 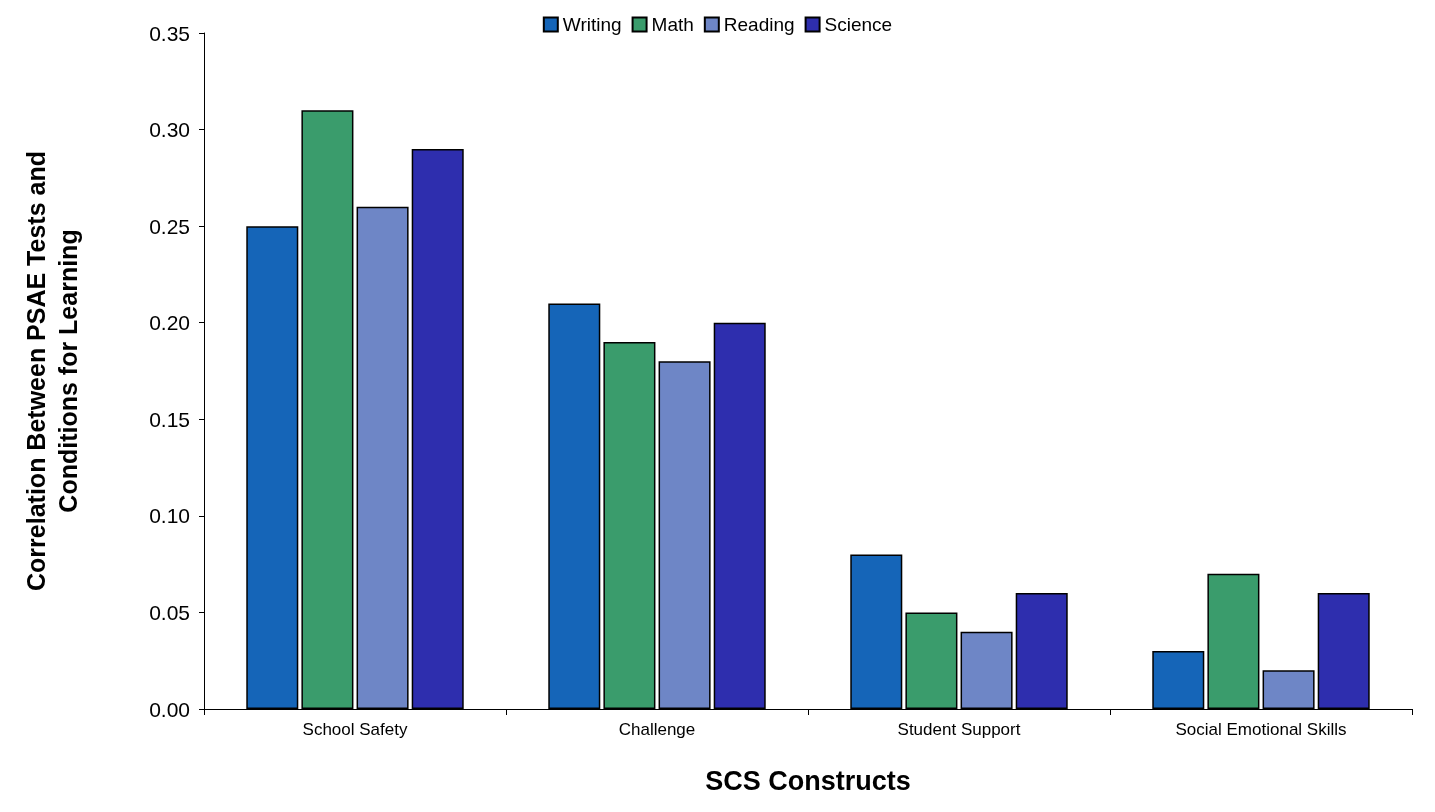 What do you see at coordinates (759, 24) in the screenshot?
I see `legend-label: Reading` at bounding box center [759, 24].